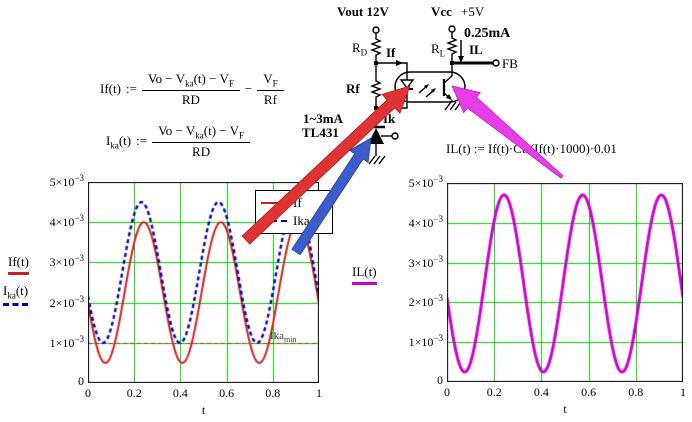 This screenshot has width=692, height=422. Describe the element at coordinates (353, 88) in the screenshot. I see `rf-label: Rf` at that location.